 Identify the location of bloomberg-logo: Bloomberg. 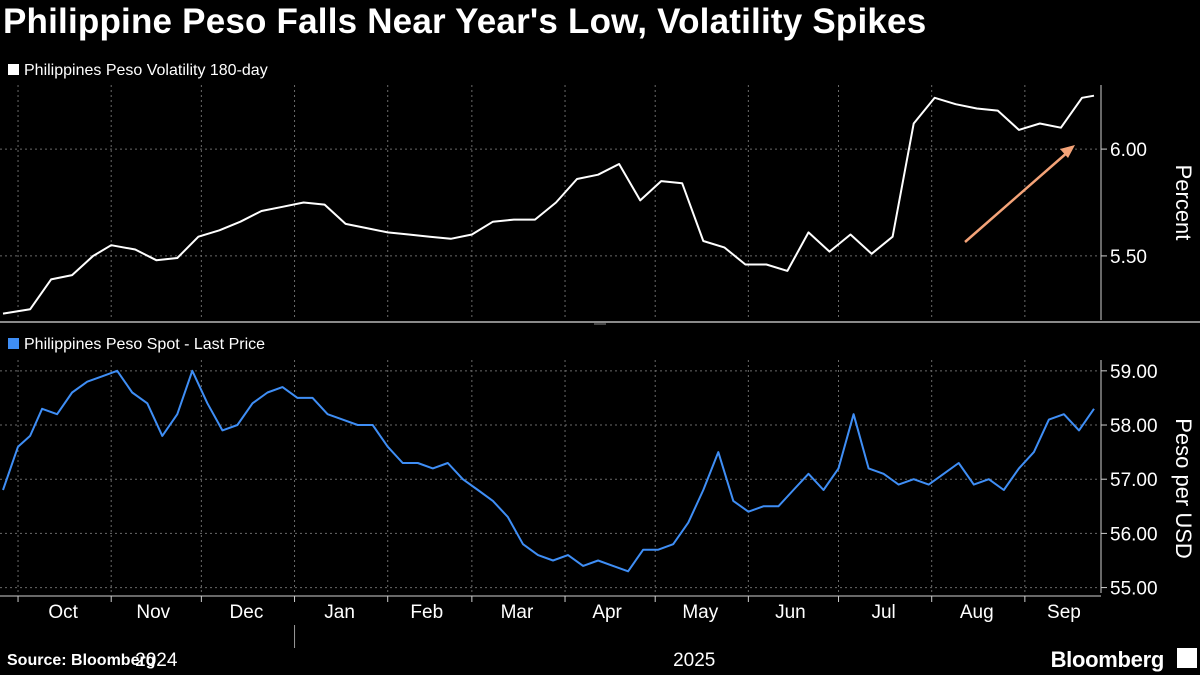
(1107, 659).